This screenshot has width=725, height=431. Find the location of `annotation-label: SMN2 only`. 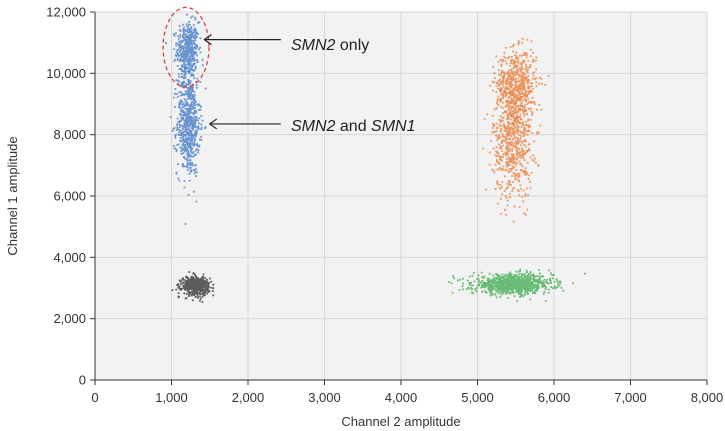

annotation-label: SMN2 only is located at coordinates (330, 45).